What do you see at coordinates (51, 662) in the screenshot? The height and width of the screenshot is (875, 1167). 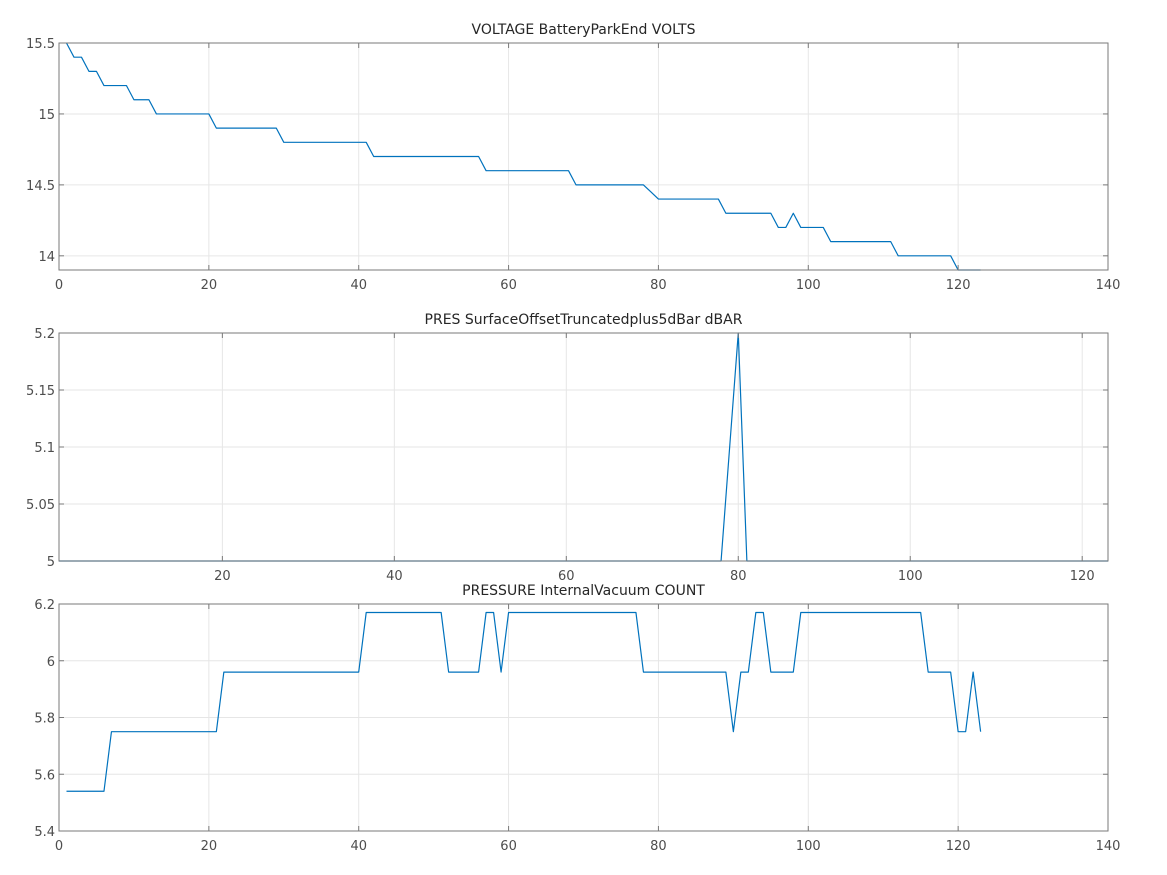 I see `y-tick-label: 6` at bounding box center [51, 662].